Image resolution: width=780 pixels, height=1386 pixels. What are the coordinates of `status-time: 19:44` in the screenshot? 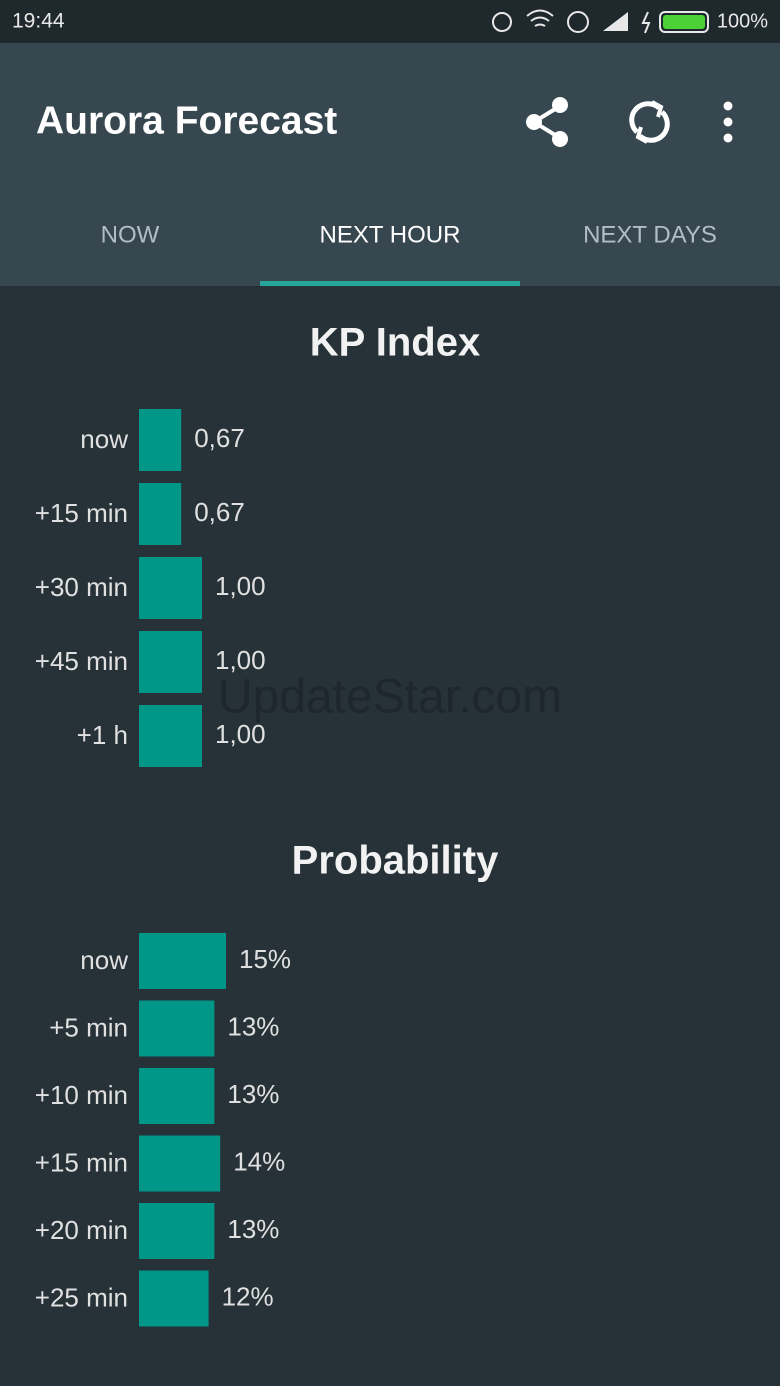 It's located at (38, 21).